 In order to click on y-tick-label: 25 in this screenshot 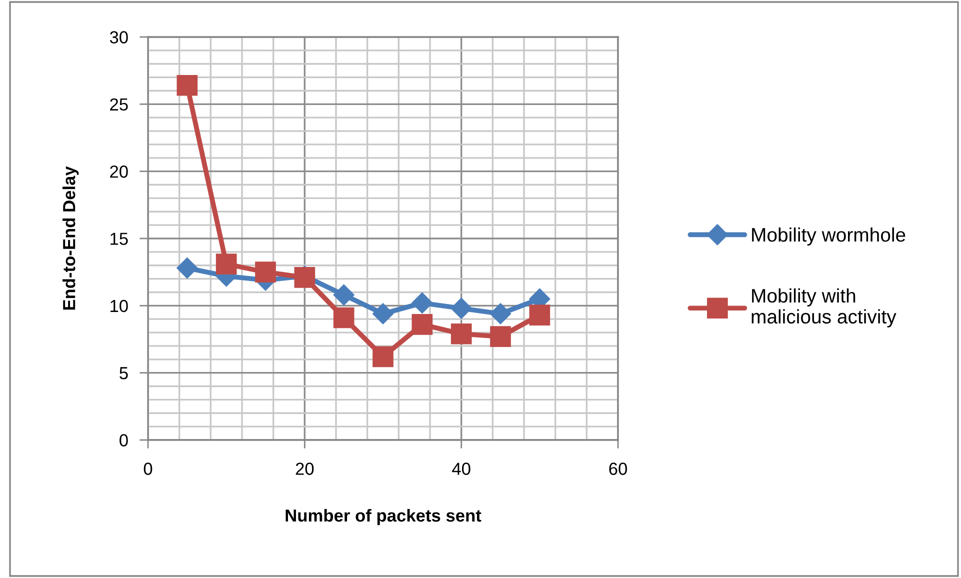, I will do `click(119, 104)`.